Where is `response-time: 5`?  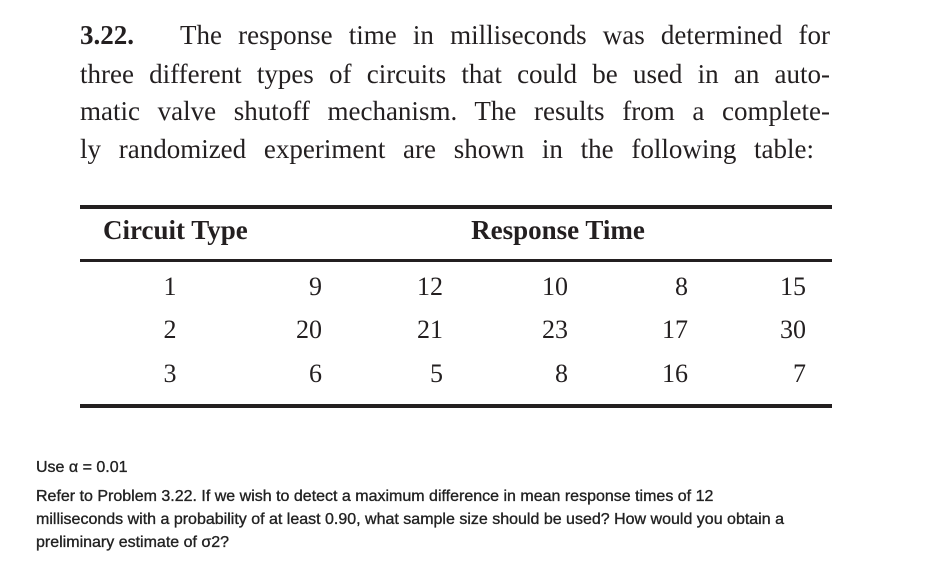
response-time: 5 is located at coordinates (436, 373).